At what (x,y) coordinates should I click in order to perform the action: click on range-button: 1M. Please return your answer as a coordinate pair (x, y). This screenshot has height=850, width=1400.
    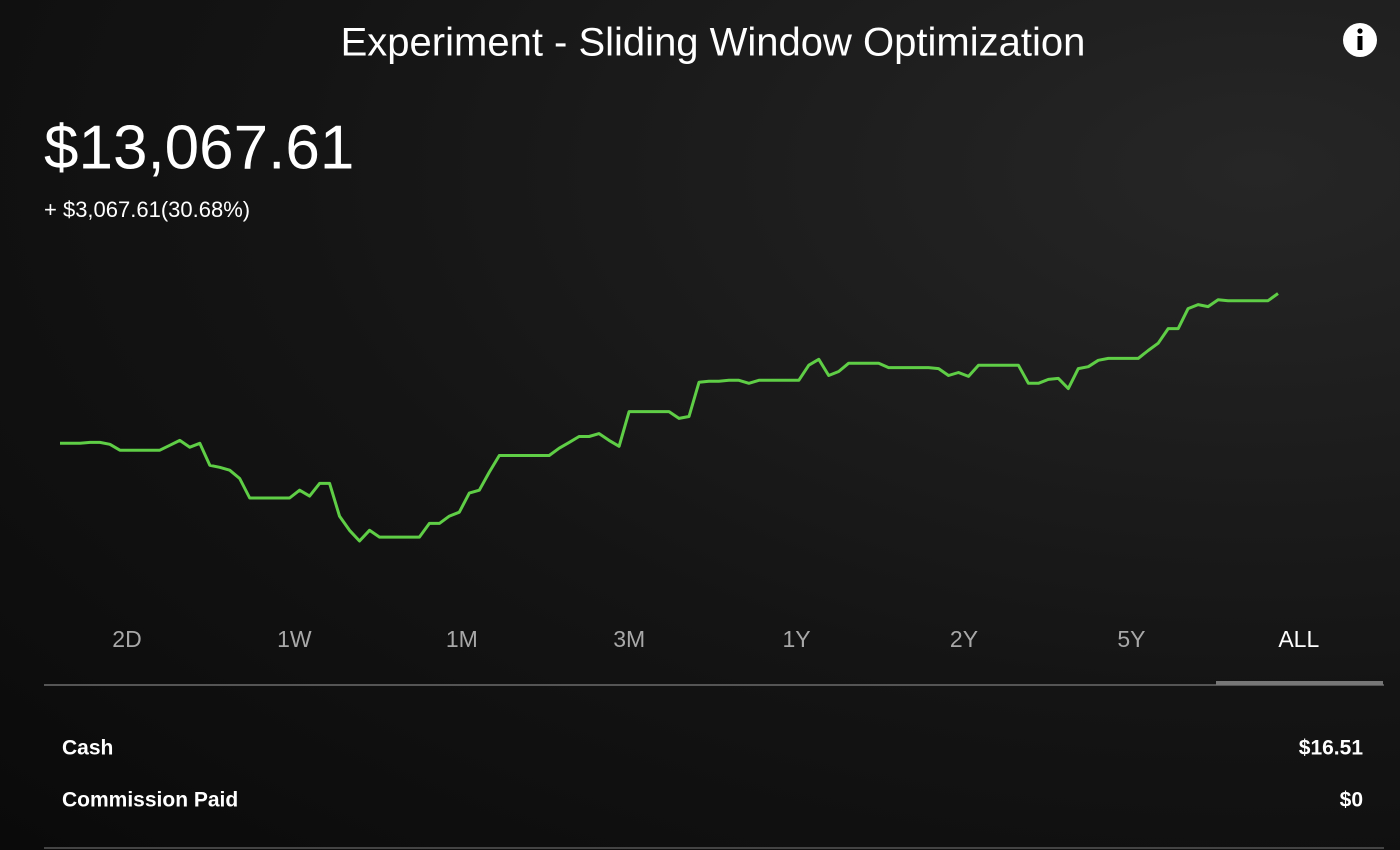
    Looking at the image, I should click on (462, 639).